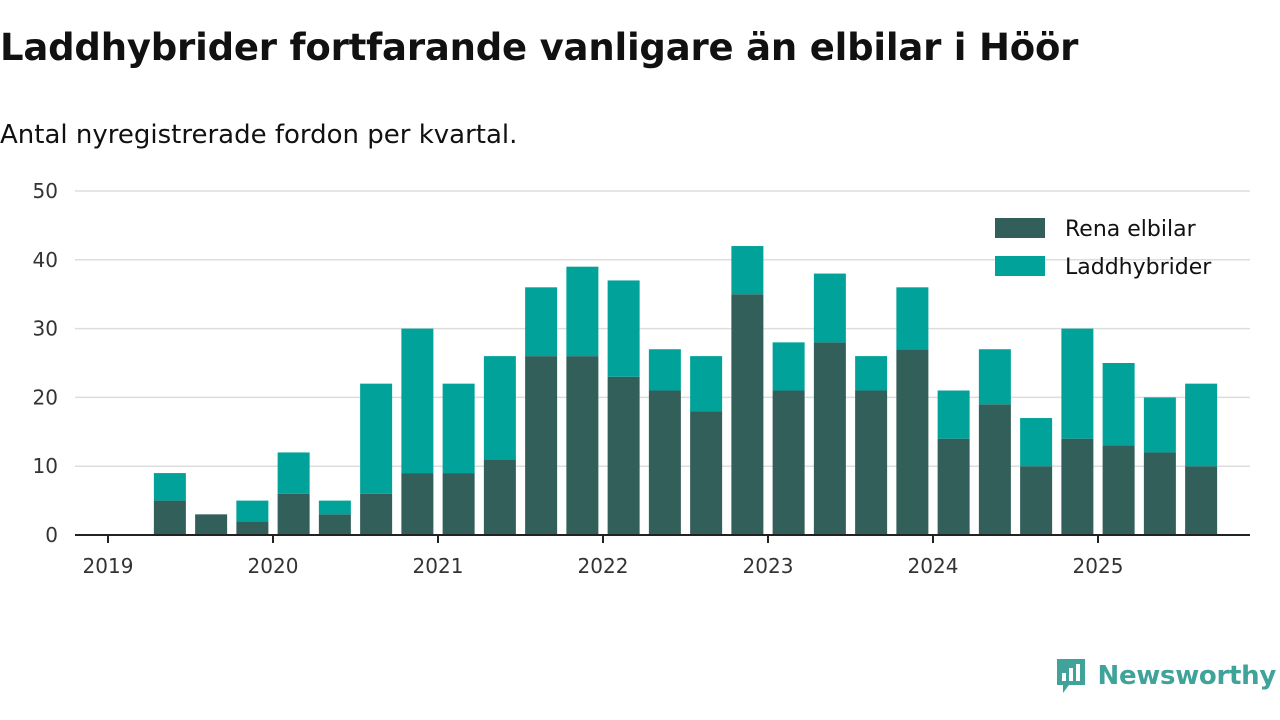 This screenshot has height=720, width=1280. I want to click on y-tick-label: 20, so click(45, 397).